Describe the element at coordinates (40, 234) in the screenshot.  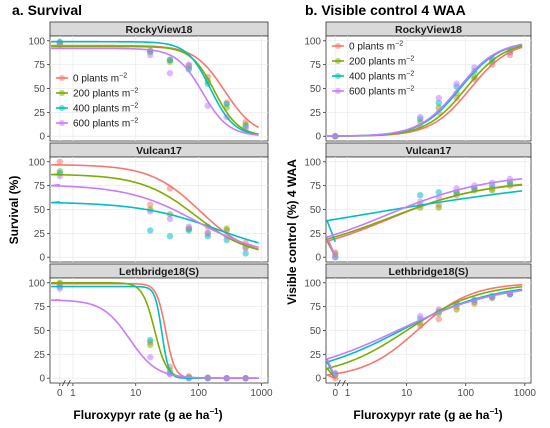
I see `y-tick-label-a-vulcan17-1: 25` at that location.